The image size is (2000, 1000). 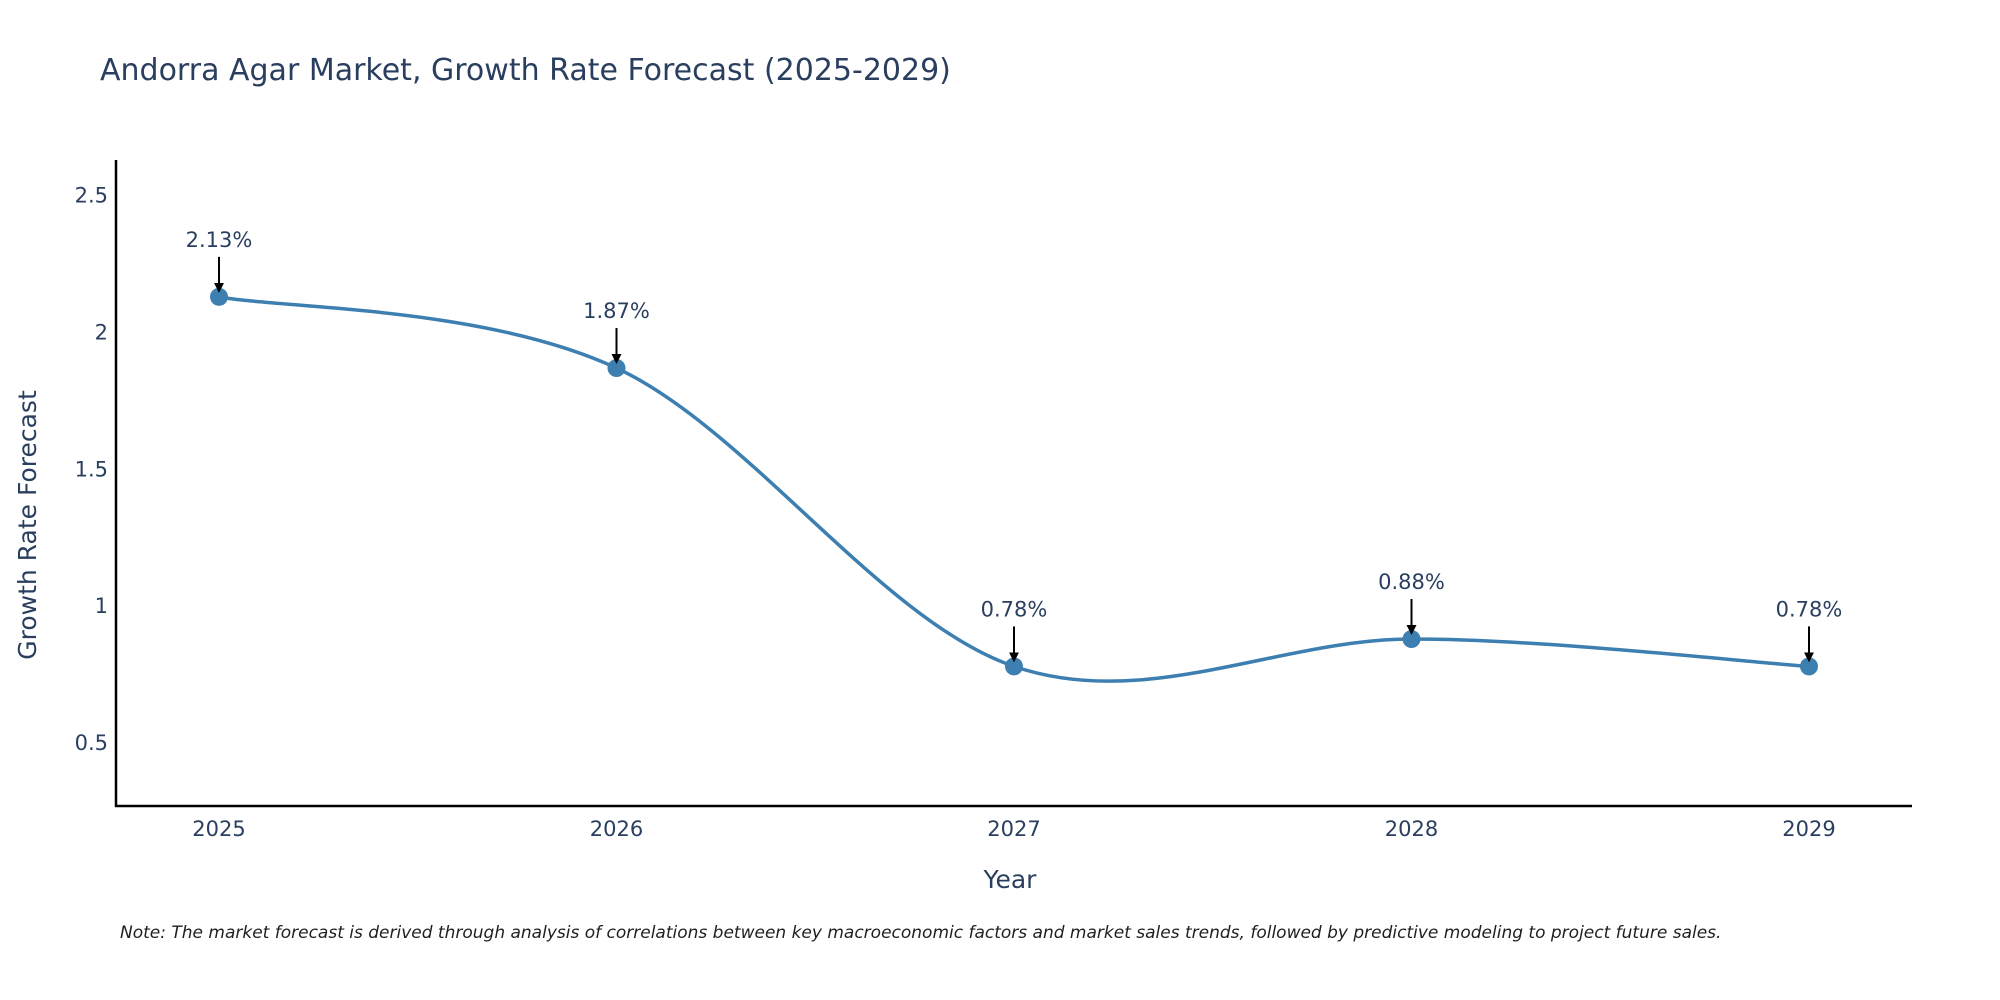 What do you see at coordinates (219, 296) in the screenshot?
I see `data-point-2025` at bounding box center [219, 296].